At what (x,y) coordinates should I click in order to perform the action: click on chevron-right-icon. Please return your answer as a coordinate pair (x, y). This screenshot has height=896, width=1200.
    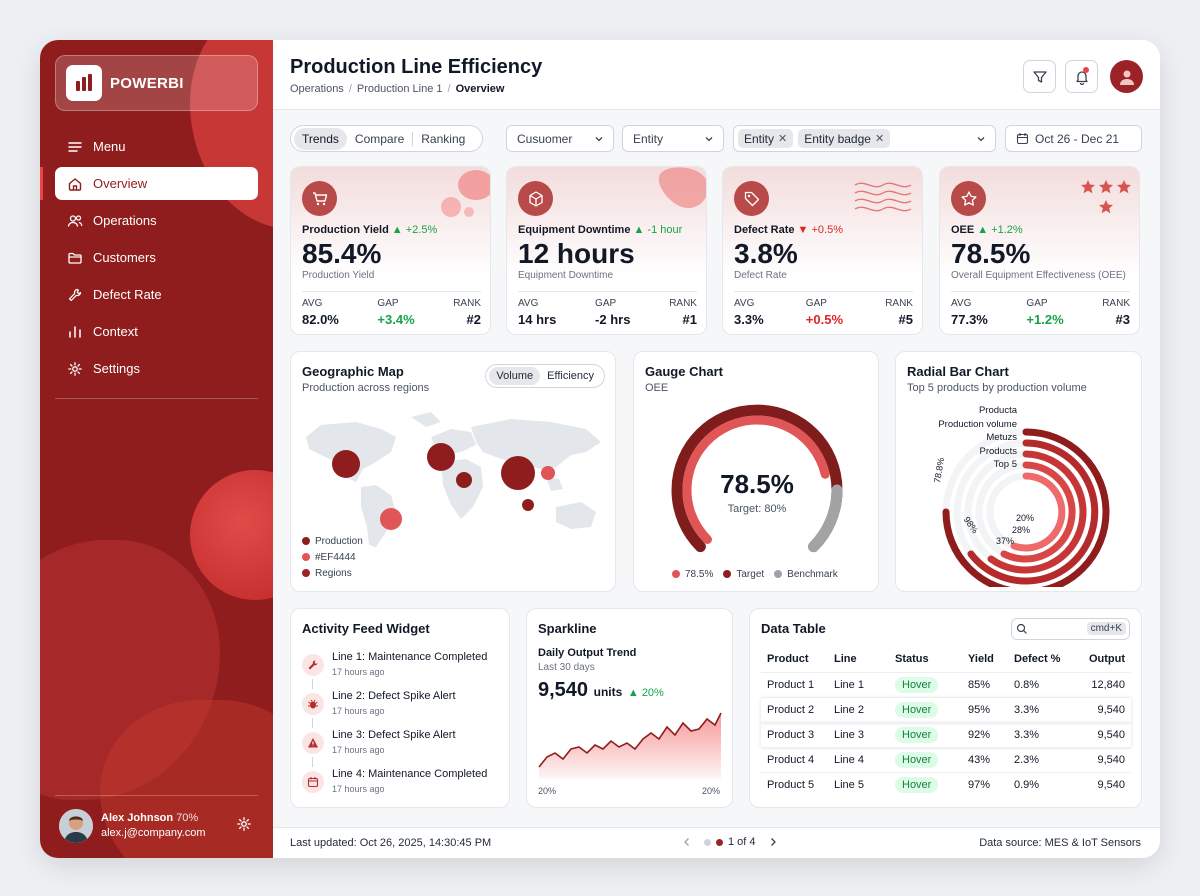
    Looking at the image, I should click on (773, 842).